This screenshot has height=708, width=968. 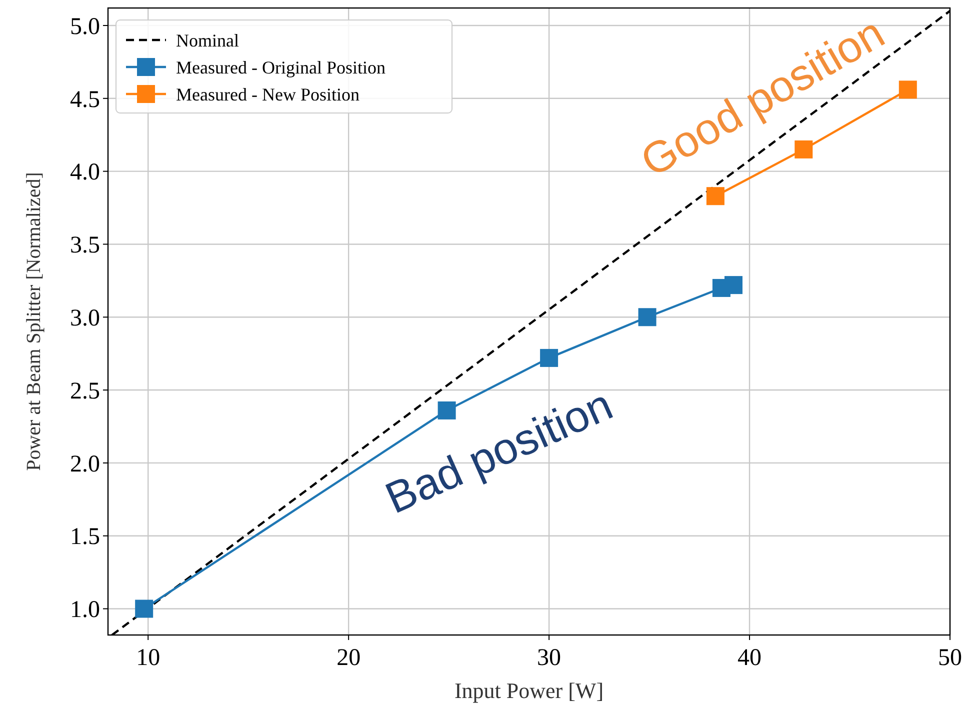 I want to click on x-tick-label: 30, so click(x=549, y=658).